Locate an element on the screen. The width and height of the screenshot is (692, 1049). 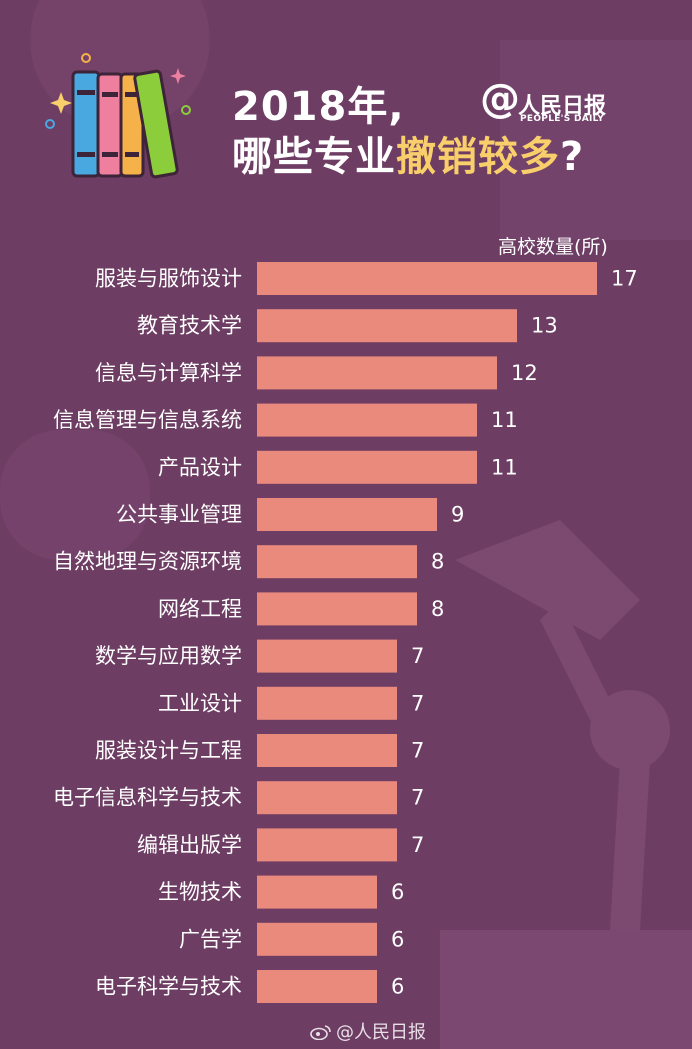
axis-unit-label: 高校数量(所) is located at coordinates (553, 247).